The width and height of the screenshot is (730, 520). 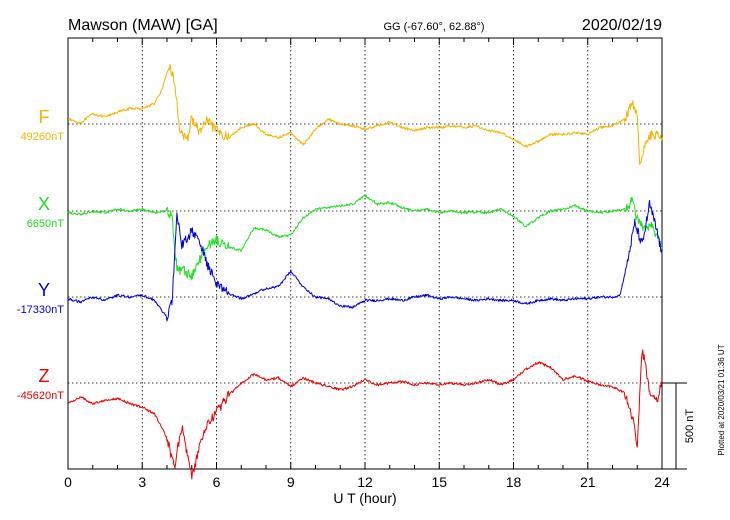 What do you see at coordinates (43, 137) in the screenshot?
I see `baseline-label-f: 49260nT` at bounding box center [43, 137].